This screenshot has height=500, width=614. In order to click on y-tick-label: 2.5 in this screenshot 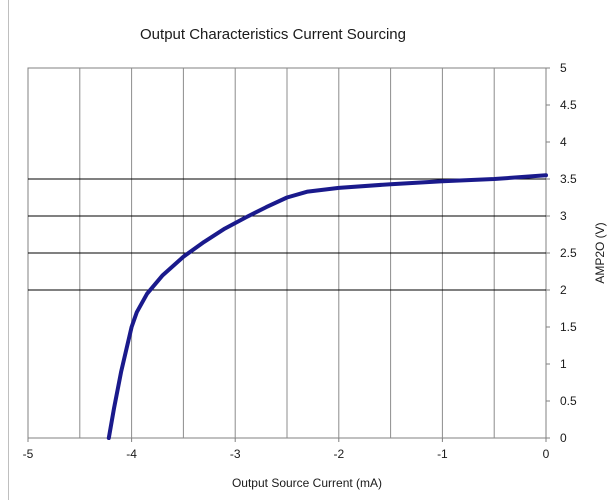, I will do `click(568, 253)`.